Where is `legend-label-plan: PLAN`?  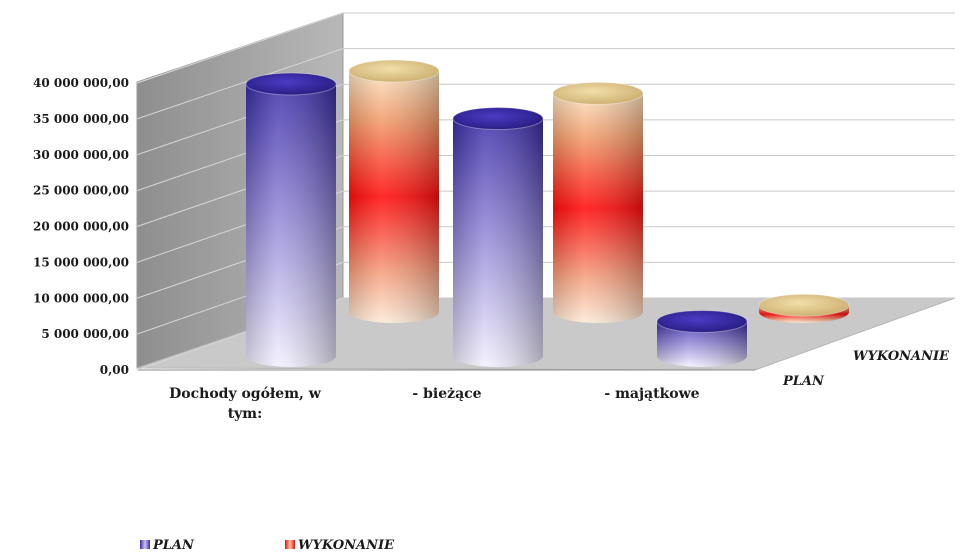 legend-label-plan: PLAN is located at coordinates (173, 545).